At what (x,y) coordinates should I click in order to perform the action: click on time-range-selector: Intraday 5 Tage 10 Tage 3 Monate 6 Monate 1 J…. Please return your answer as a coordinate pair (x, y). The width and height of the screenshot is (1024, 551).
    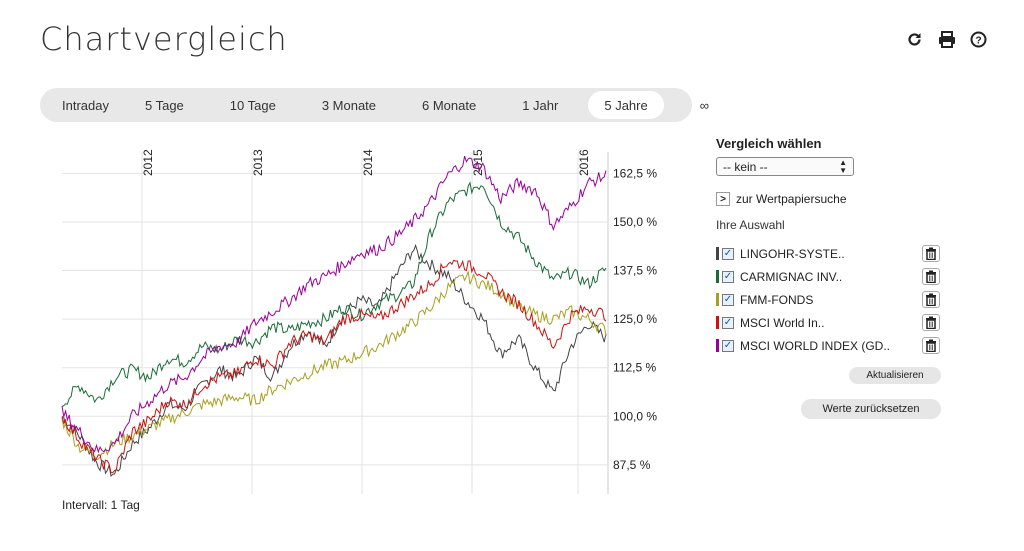
    Looking at the image, I should click on (374, 105).